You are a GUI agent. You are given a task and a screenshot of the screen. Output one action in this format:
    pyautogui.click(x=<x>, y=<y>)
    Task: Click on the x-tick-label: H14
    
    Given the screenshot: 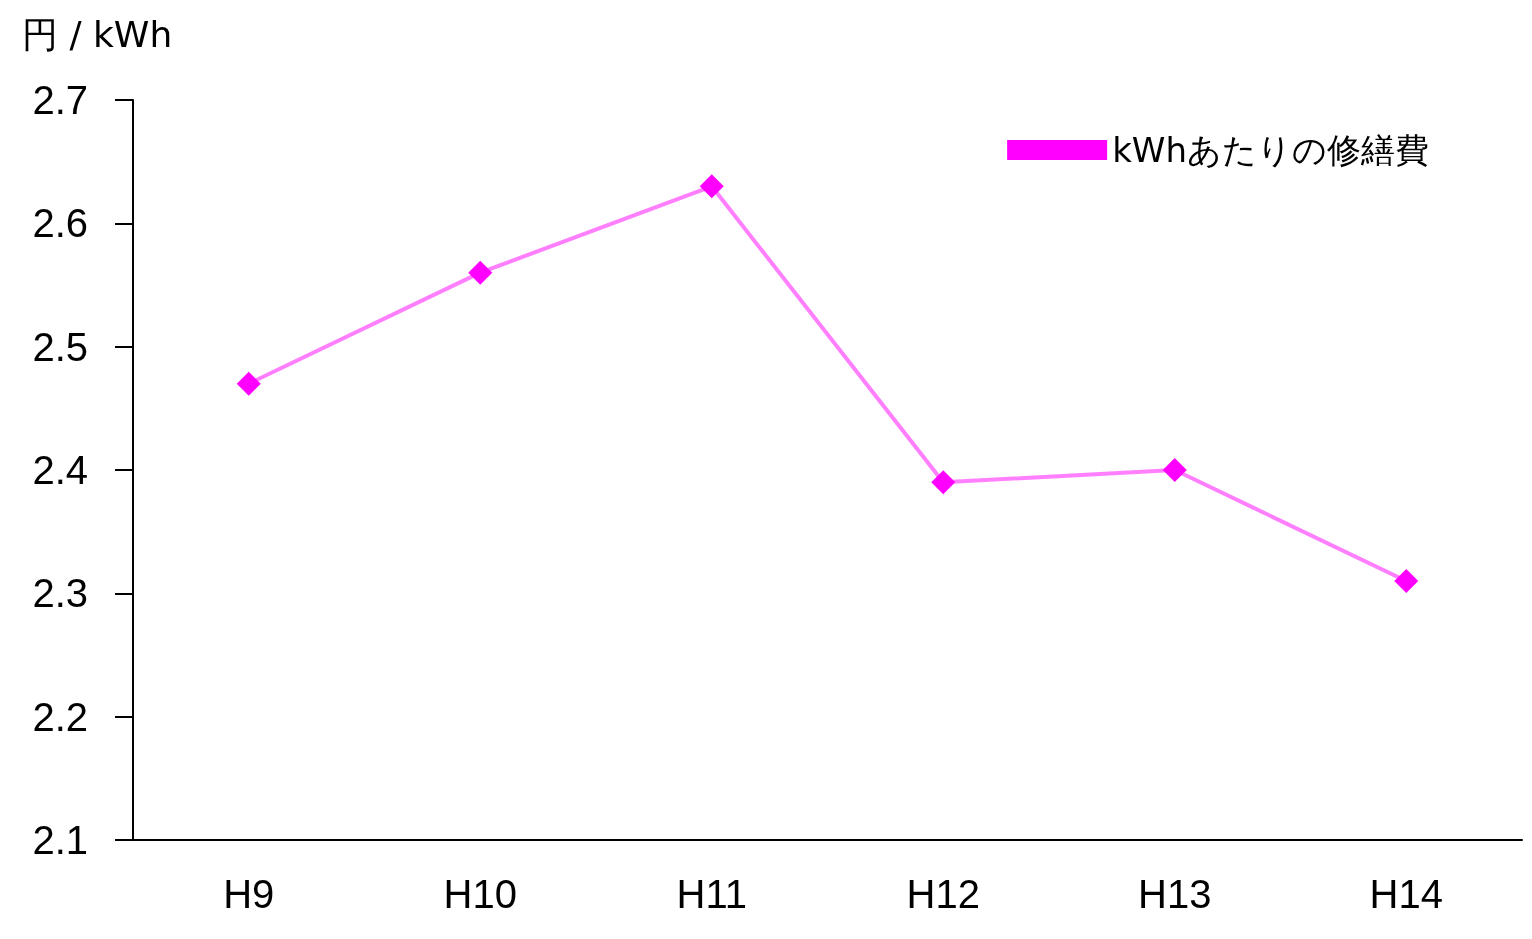 What is the action you would take?
    pyautogui.click(x=1406, y=894)
    